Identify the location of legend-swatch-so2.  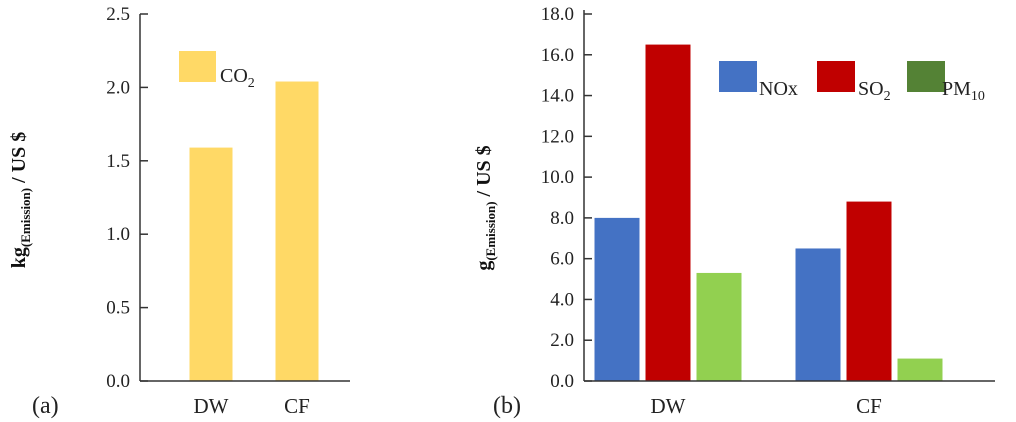
(836, 76).